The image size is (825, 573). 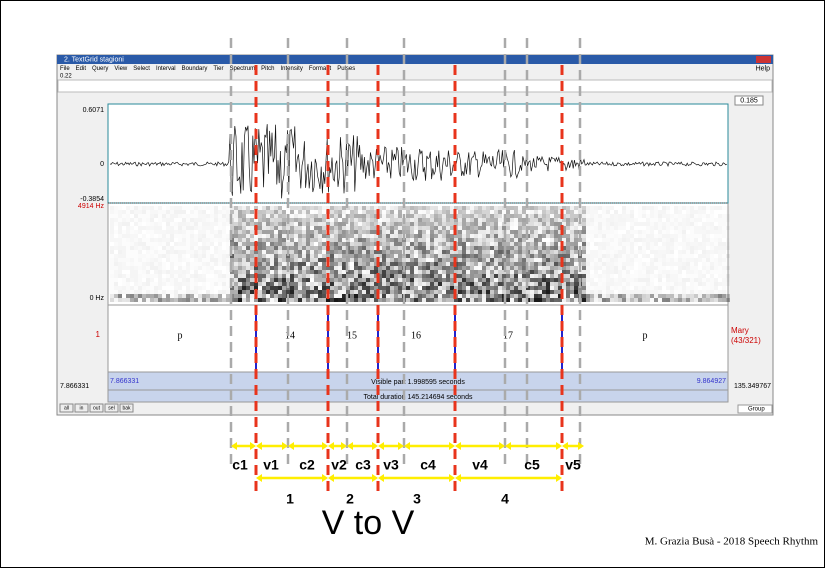 What do you see at coordinates (65, 69) in the screenshot?
I see `menu-item: File` at bounding box center [65, 69].